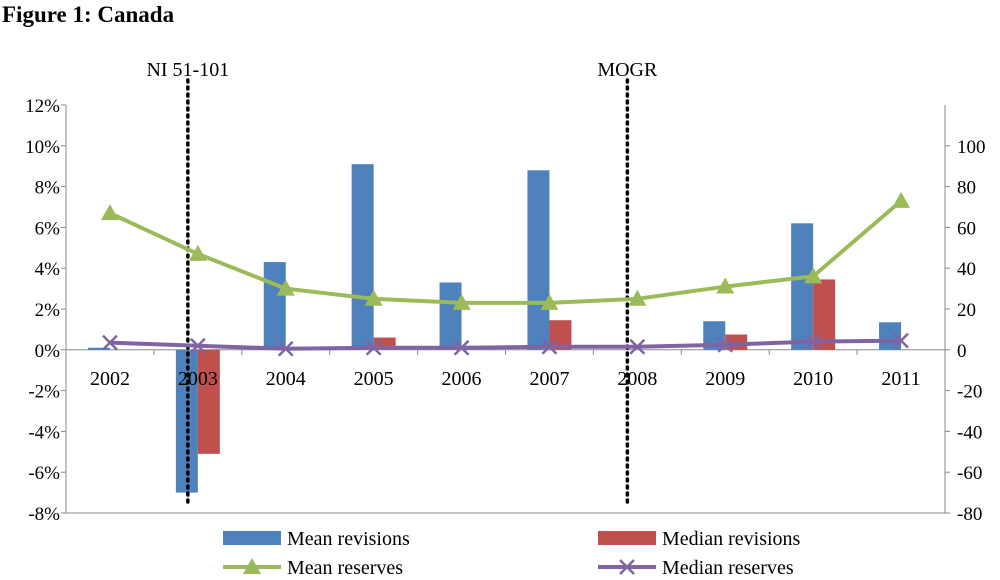  Describe the element at coordinates (462, 379) in the screenshot. I see `category-label: 2006` at that location.